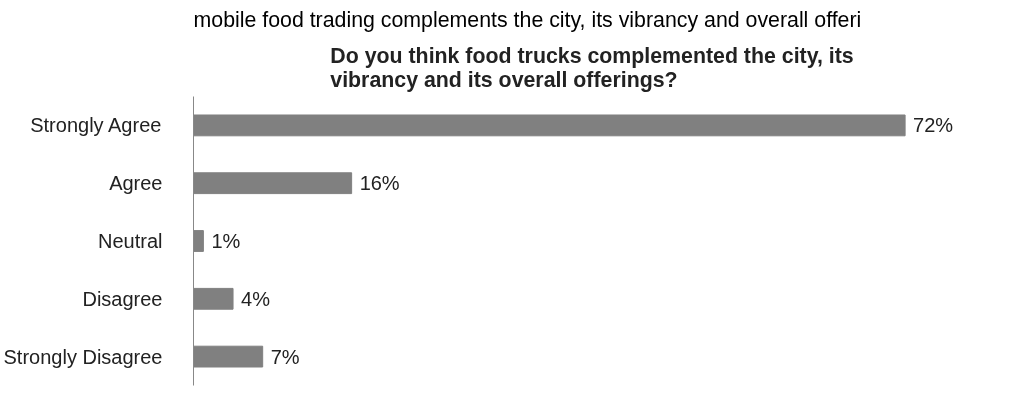  What do you see at coordinates (592, 67) in the screenshot?
I see `chart-title: Do you think food trucks complemented the city, its vibrancy and its overall offerings?` at bounding box center [592, 67].